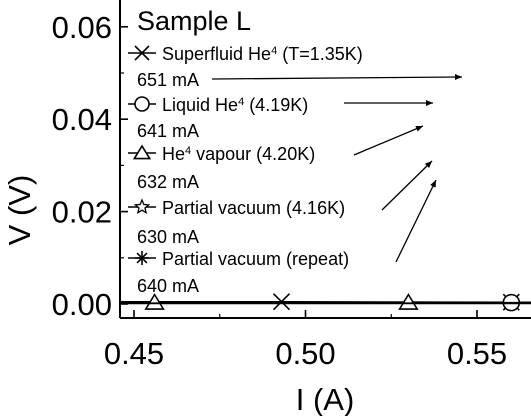 The height and width of the screenshot is (416, 531). What do you see at coordinates (245, 67) in the screenshot?
I see `legend-item: Superfluid He4 (T=1.35K) 651 mA` at bounding box center [245, 67].